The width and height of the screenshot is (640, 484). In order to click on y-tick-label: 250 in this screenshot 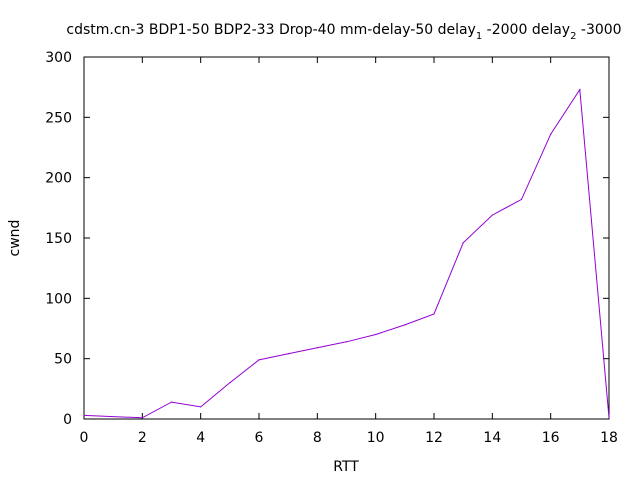, I will do `click(58, 118)`.